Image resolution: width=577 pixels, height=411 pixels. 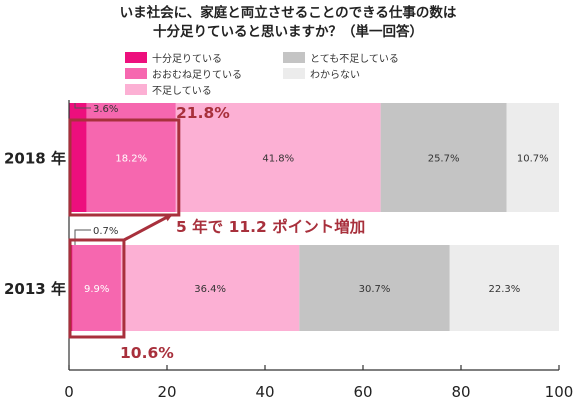 I want to click on category-label-1: 2013 年, so click(x=35, y=289).